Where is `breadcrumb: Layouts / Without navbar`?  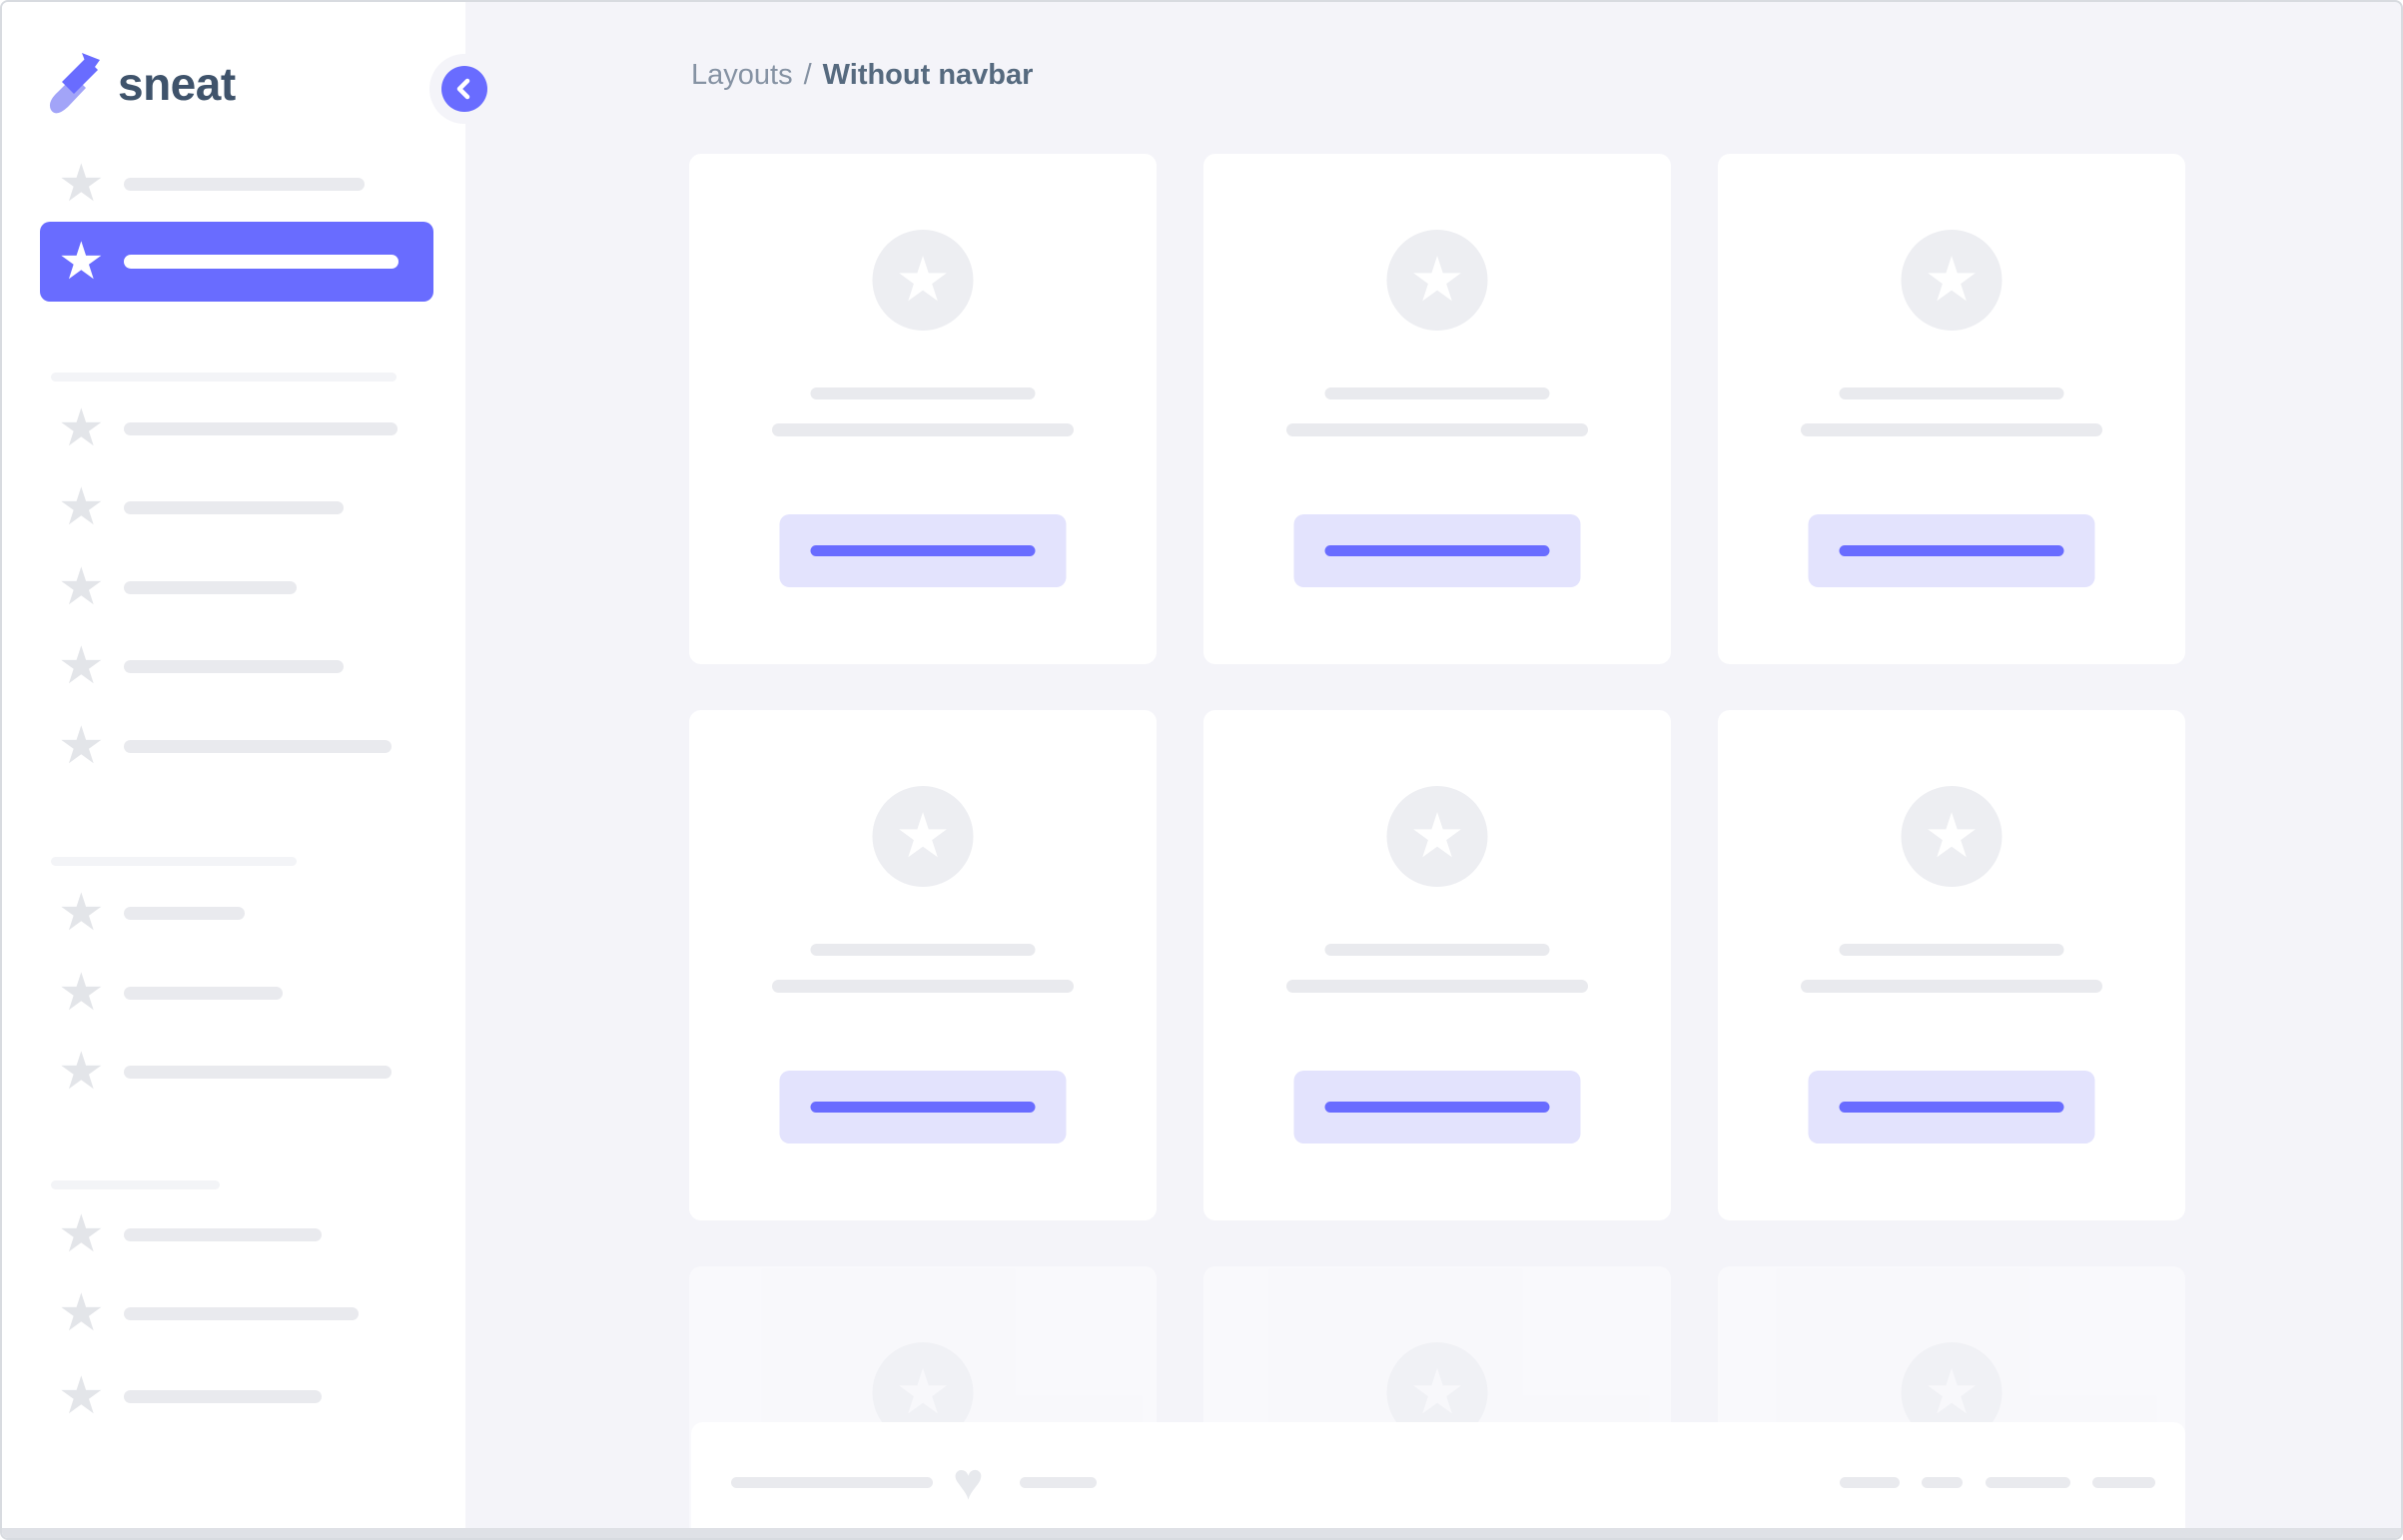 breadcrumb: Layouts / Without navbar is located at coordinates (862, 75).